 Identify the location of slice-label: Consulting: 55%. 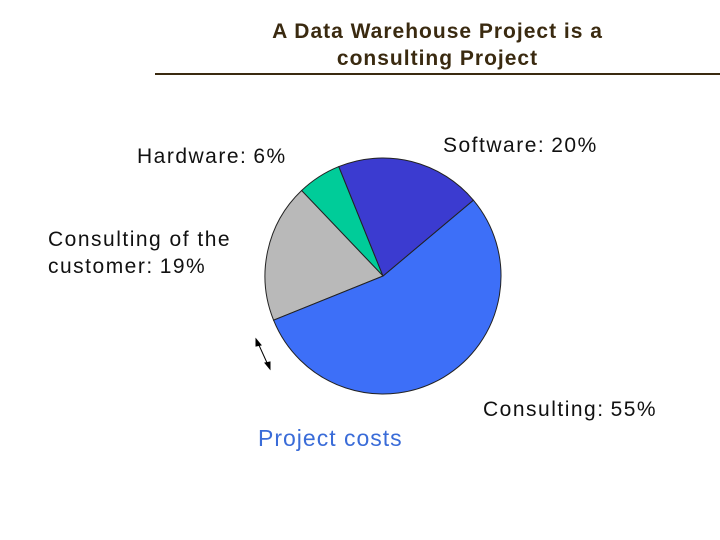
(570, 409).